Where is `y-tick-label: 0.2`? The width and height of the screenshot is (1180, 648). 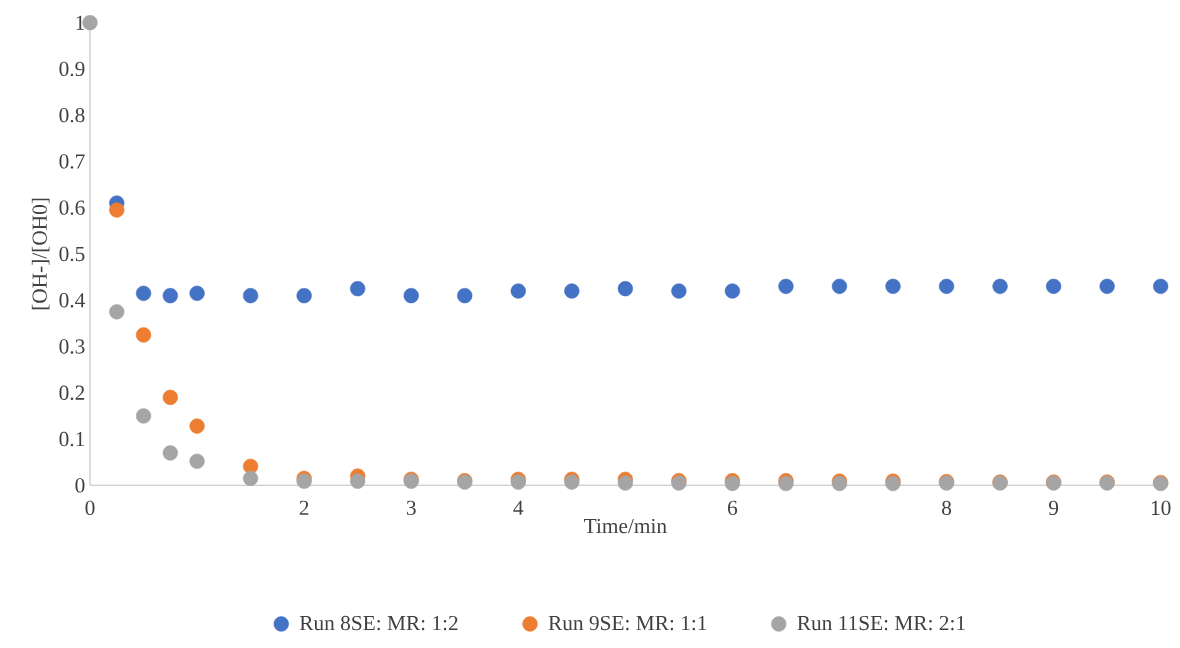 y-tick-label: 0.2 is located at coordinates (72, 393).